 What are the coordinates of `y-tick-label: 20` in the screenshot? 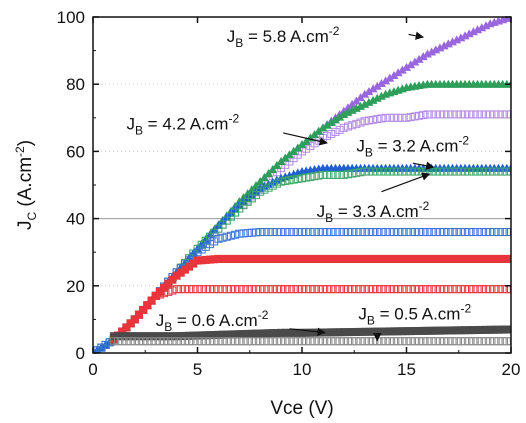 It's located at (75, 286).